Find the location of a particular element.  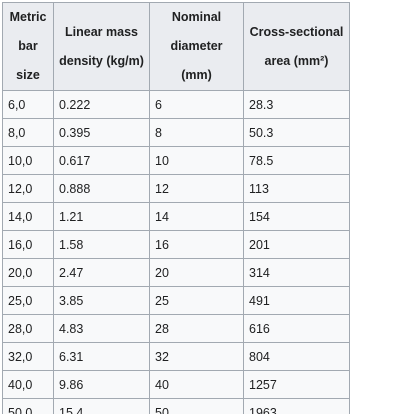

cell-area: 1257 is located at coordinates (296, 384).